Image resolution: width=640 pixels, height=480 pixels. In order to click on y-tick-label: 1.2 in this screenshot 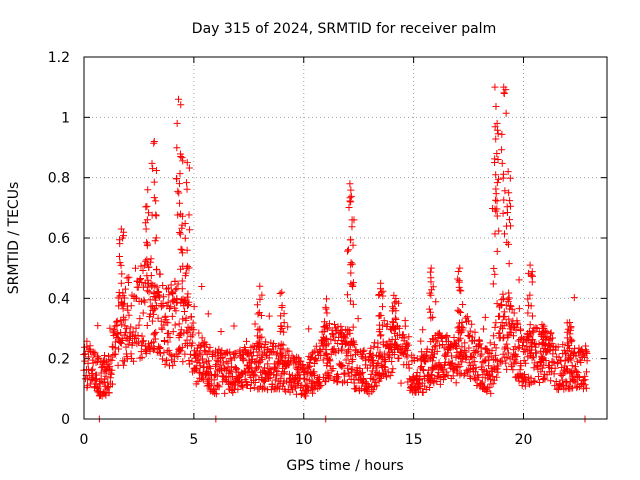, I will do `click(59, 58)`.